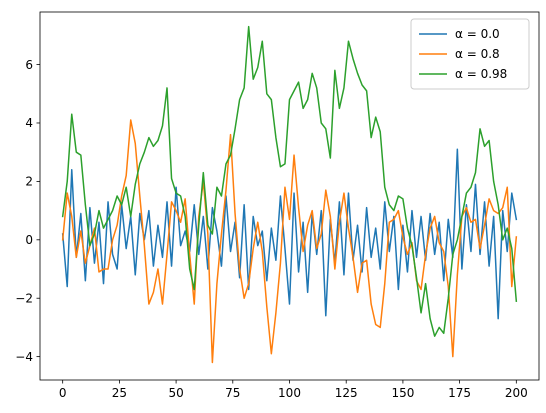 This screenshot has height=413, width=546. I want to click on x-tick-label: 150, so click(402, 393).